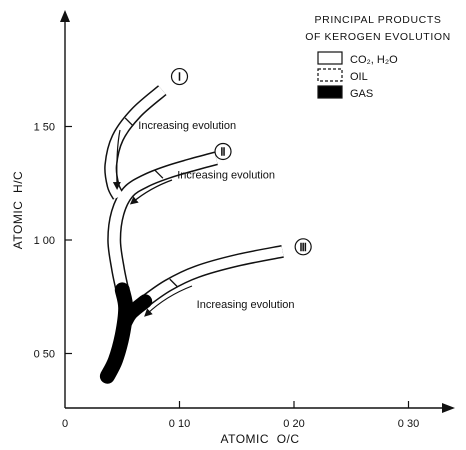 This screenshot has height=450, width=466. I want to click on x-tick-label: 0 30, so click(408, 424).